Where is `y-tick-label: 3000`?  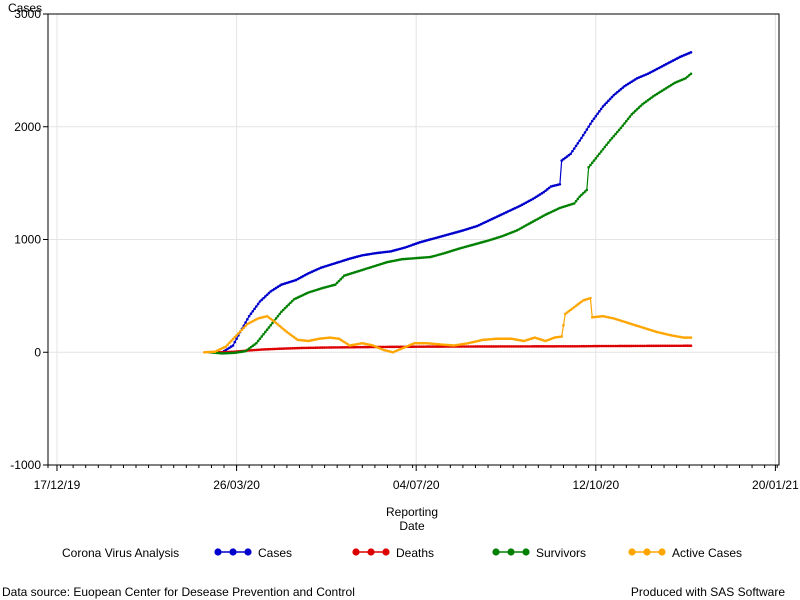 y-tick-label: 3000 is located at coordinates (27, 14).